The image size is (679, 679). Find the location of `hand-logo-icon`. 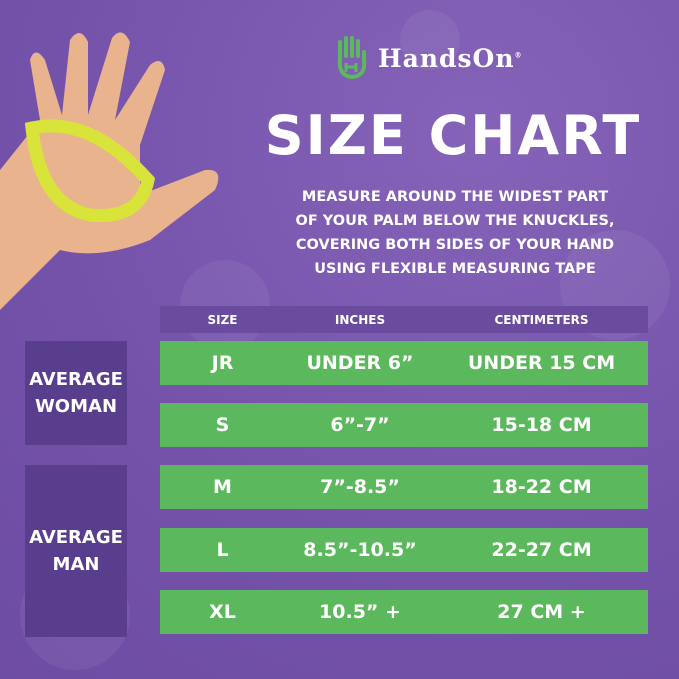

hand-logo-icon is located at coordinates (352, 58).